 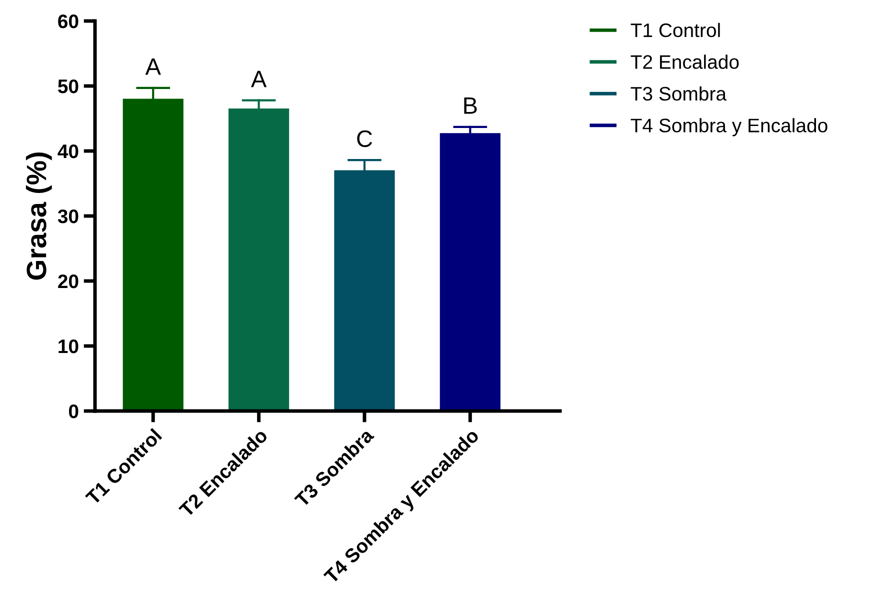 What do you see at coordinates (39, 216) in the screenshot?
I see `y-axis-title: Grasa (%)` at bounding box center [39, 216].